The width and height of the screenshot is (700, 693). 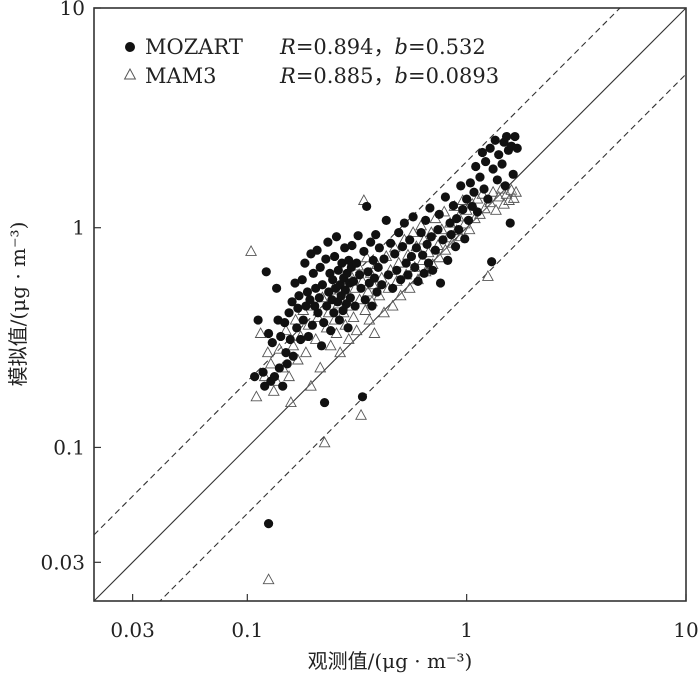 I want to click on legend-r-label-mam3: R, so click(x=287, y=76).